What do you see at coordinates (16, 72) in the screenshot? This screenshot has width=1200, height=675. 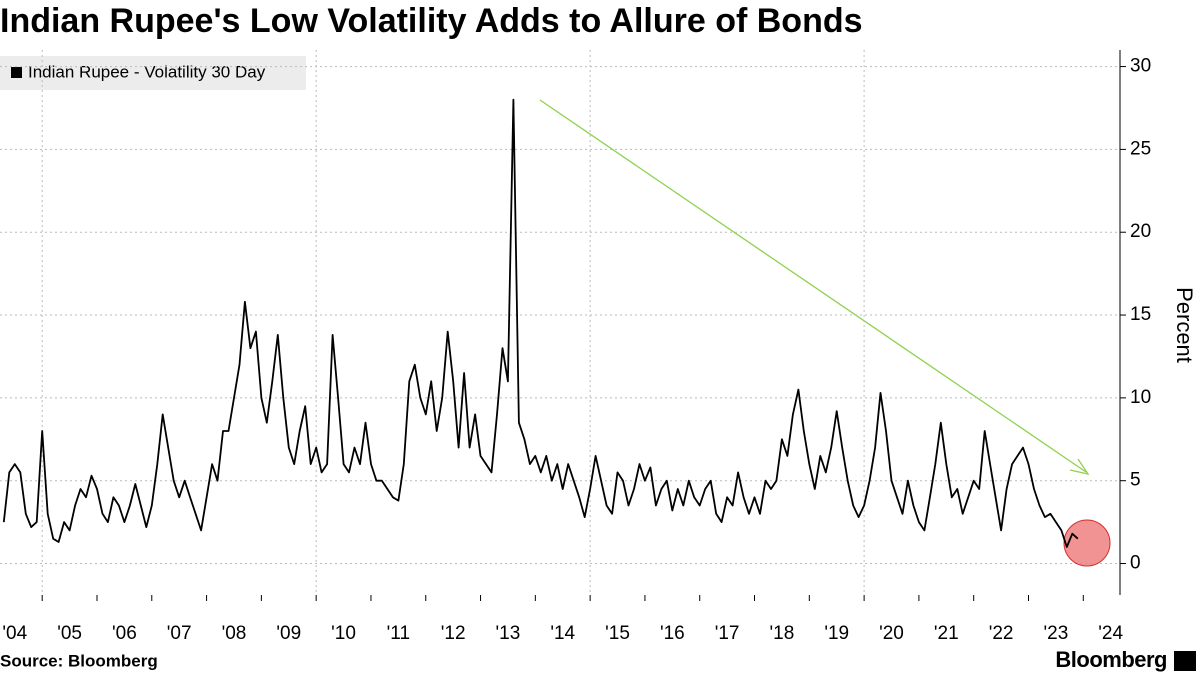 I see `legend-swatch` at bounding box center [16, 72].